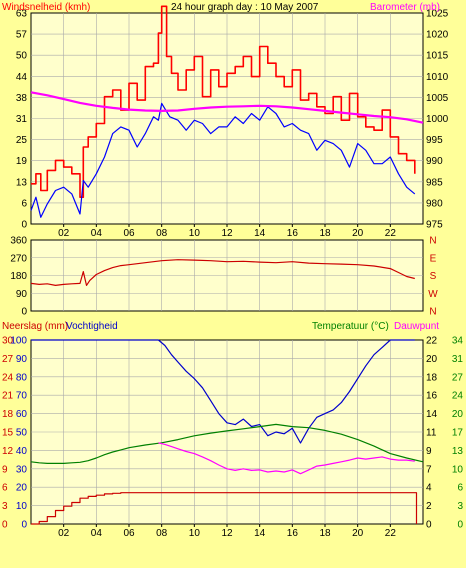 Image resolution: width=466 pixels, height=568 pixels. What do you see at coordinates (22, 377) in the screenshot?
I see `humidity-tick-label: 80` at bounding box center [22, 377].